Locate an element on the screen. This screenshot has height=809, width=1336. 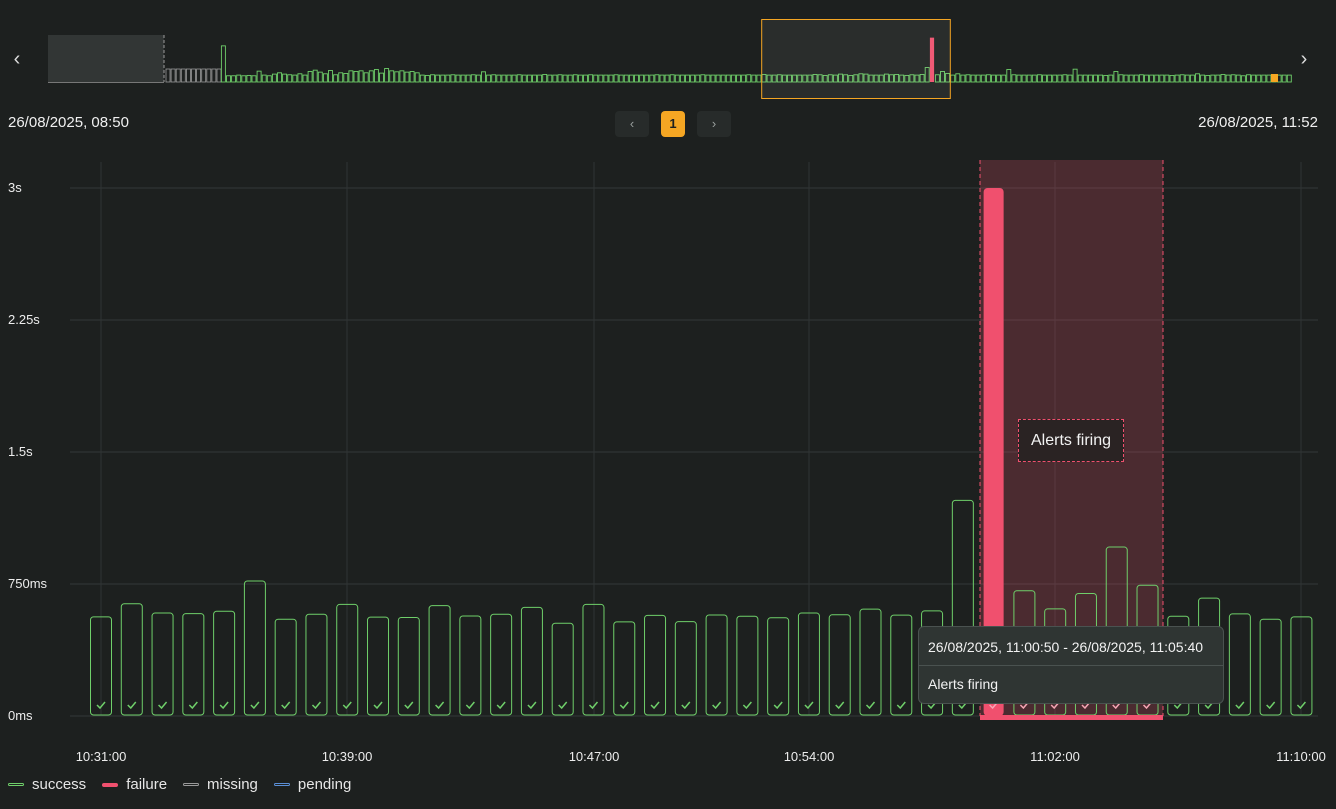
x-tick-label: 11:02:00 is located at coordinates (1055, 756).